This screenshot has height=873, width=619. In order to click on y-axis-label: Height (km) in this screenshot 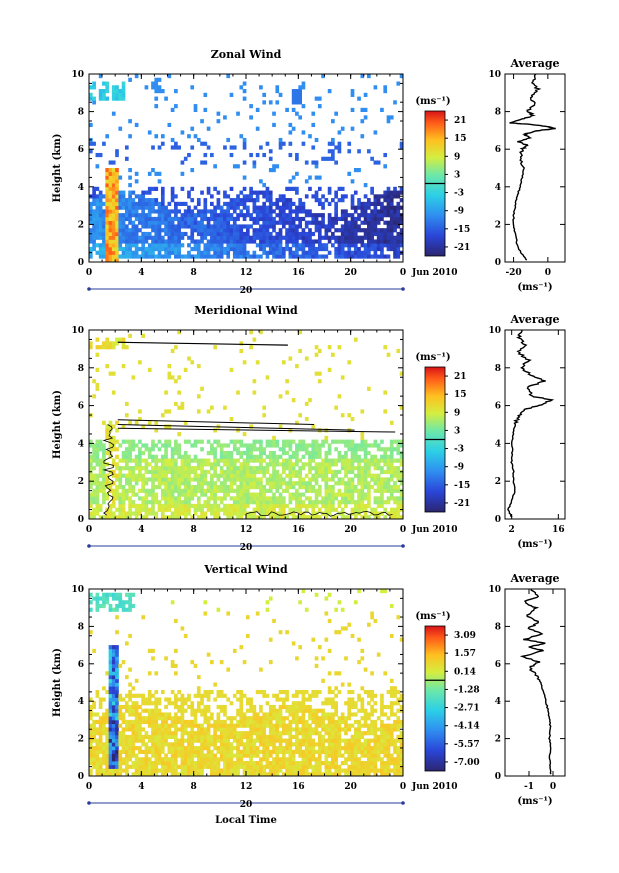, I will do `click(57, 168)`.